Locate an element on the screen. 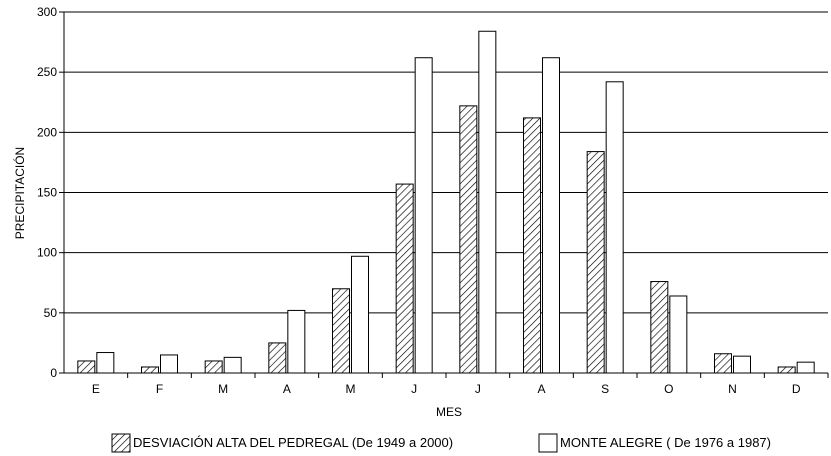  y-tick-labels: 0 50 100 150 200 250 300 is located at coordinates (47, 192).